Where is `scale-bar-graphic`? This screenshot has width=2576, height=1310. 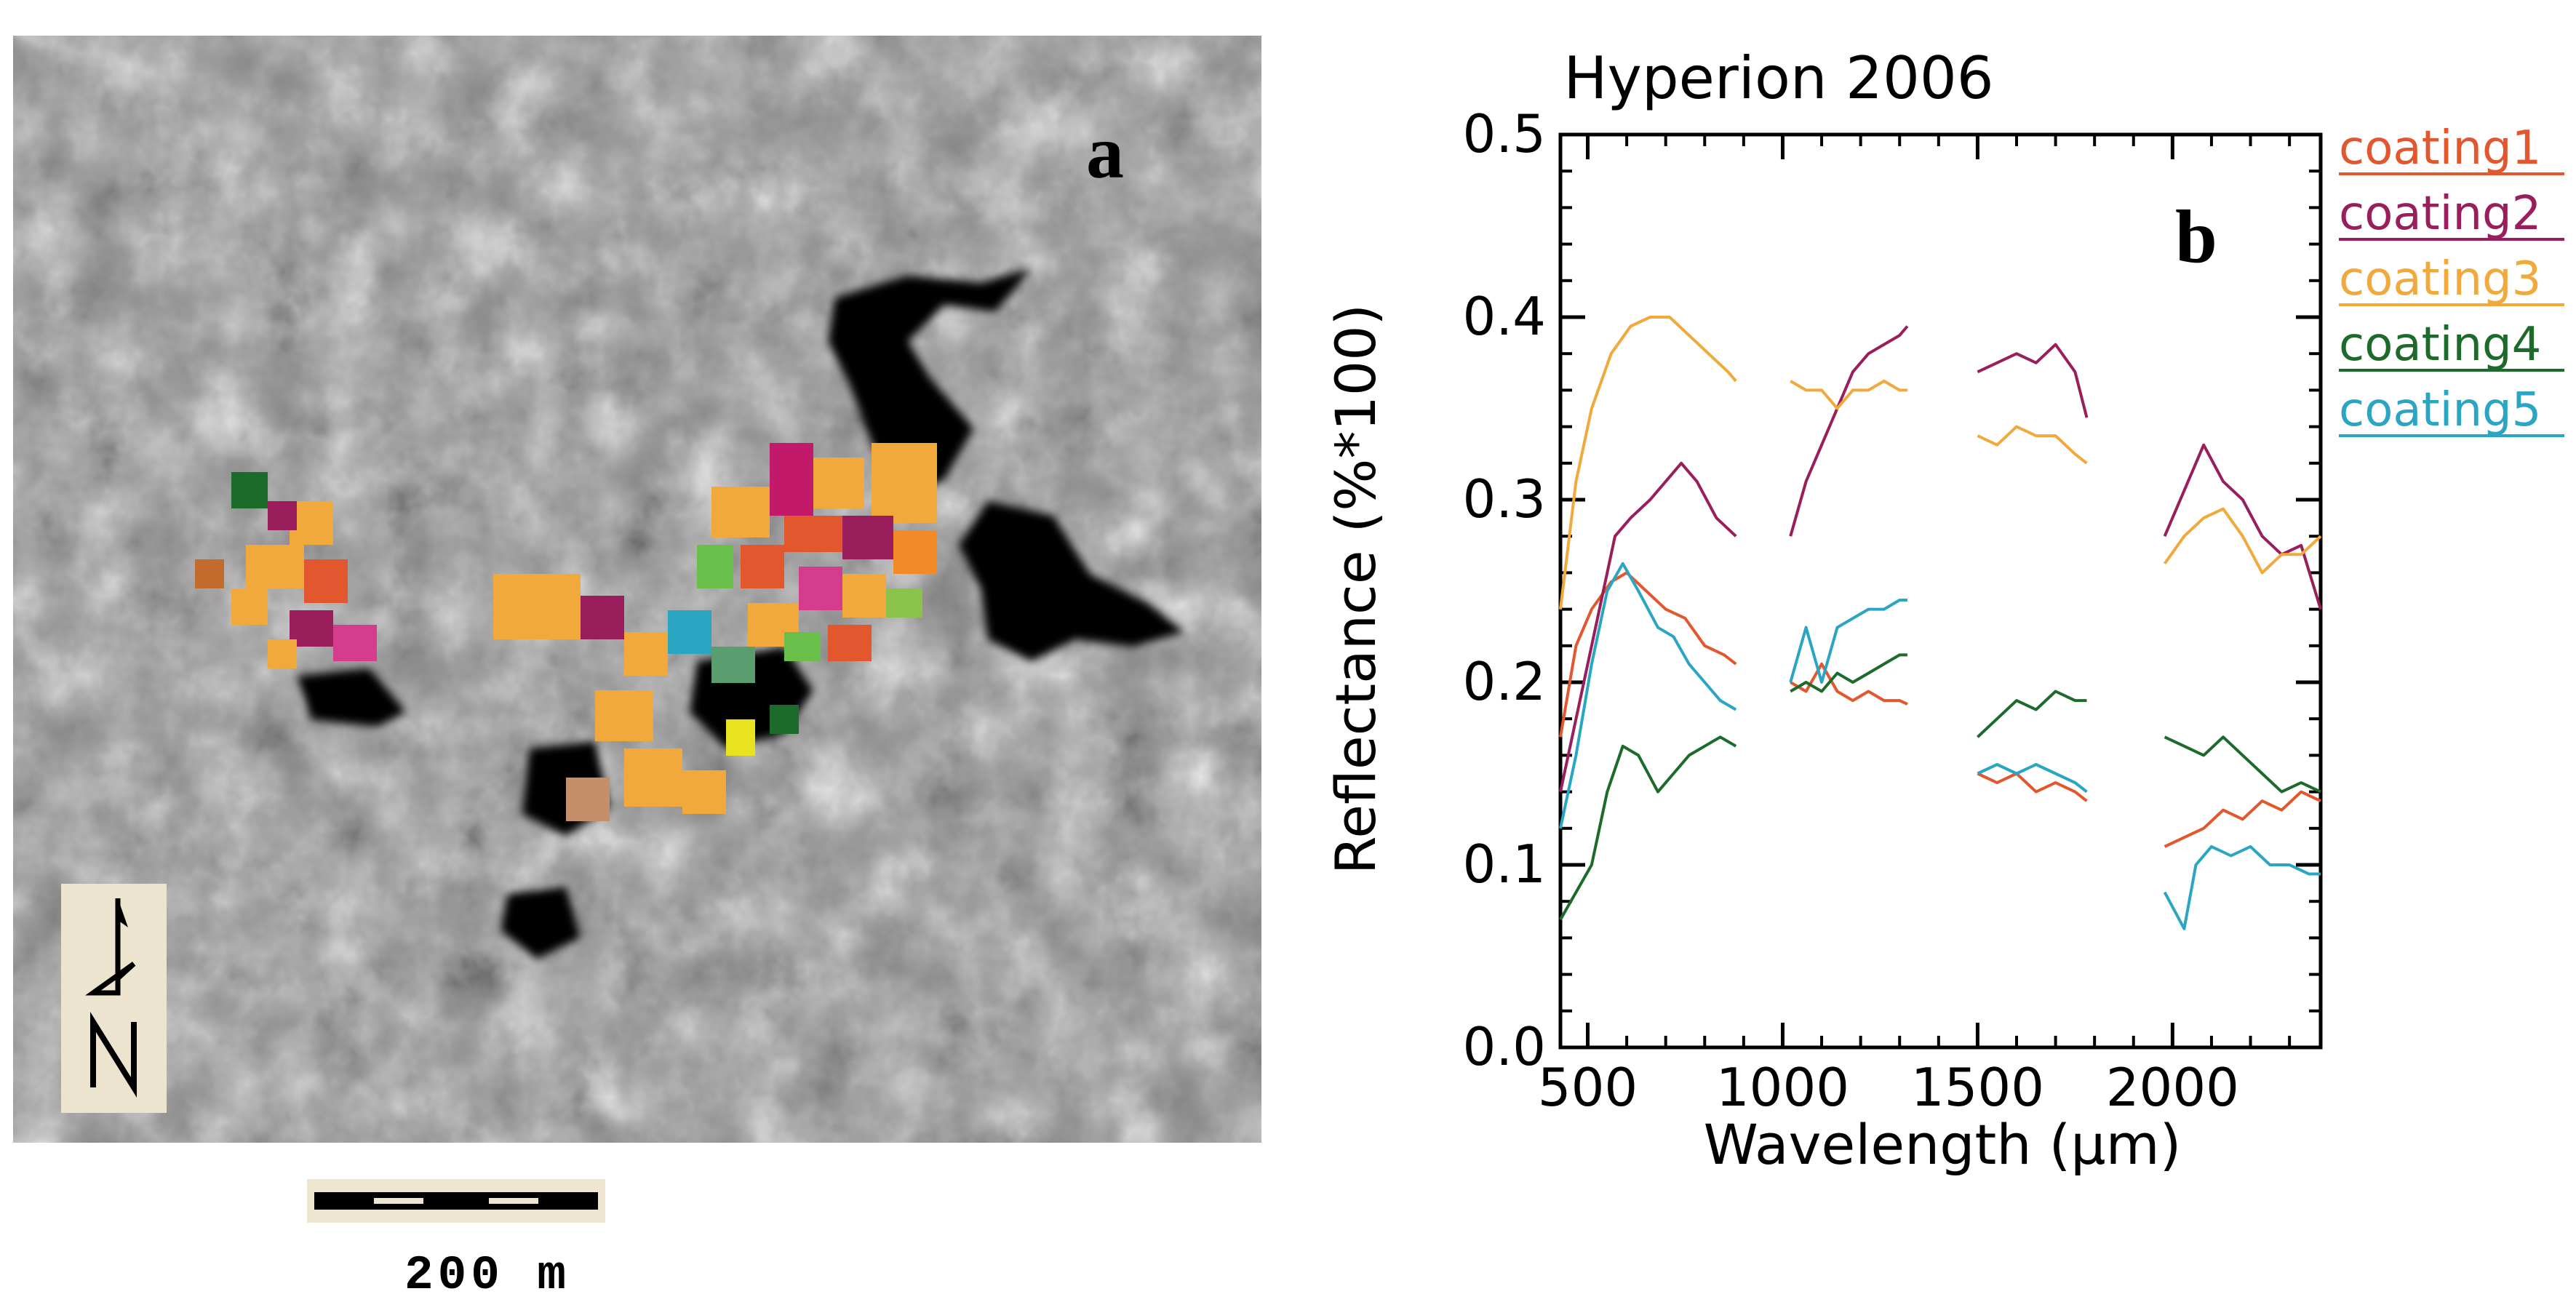 scale-bar-graphic is located at coordinates (456, 1201).